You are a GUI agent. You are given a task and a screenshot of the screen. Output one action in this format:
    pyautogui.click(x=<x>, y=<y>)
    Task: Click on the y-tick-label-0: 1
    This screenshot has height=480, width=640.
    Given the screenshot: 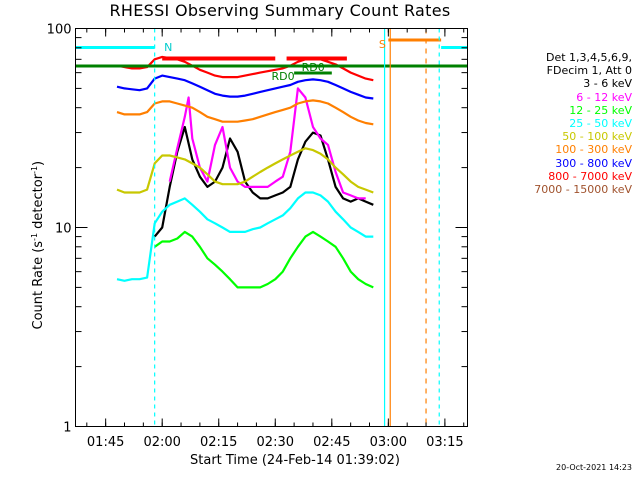 What is the action you would take?
    pyautogui.click(x=67, y=428)
    